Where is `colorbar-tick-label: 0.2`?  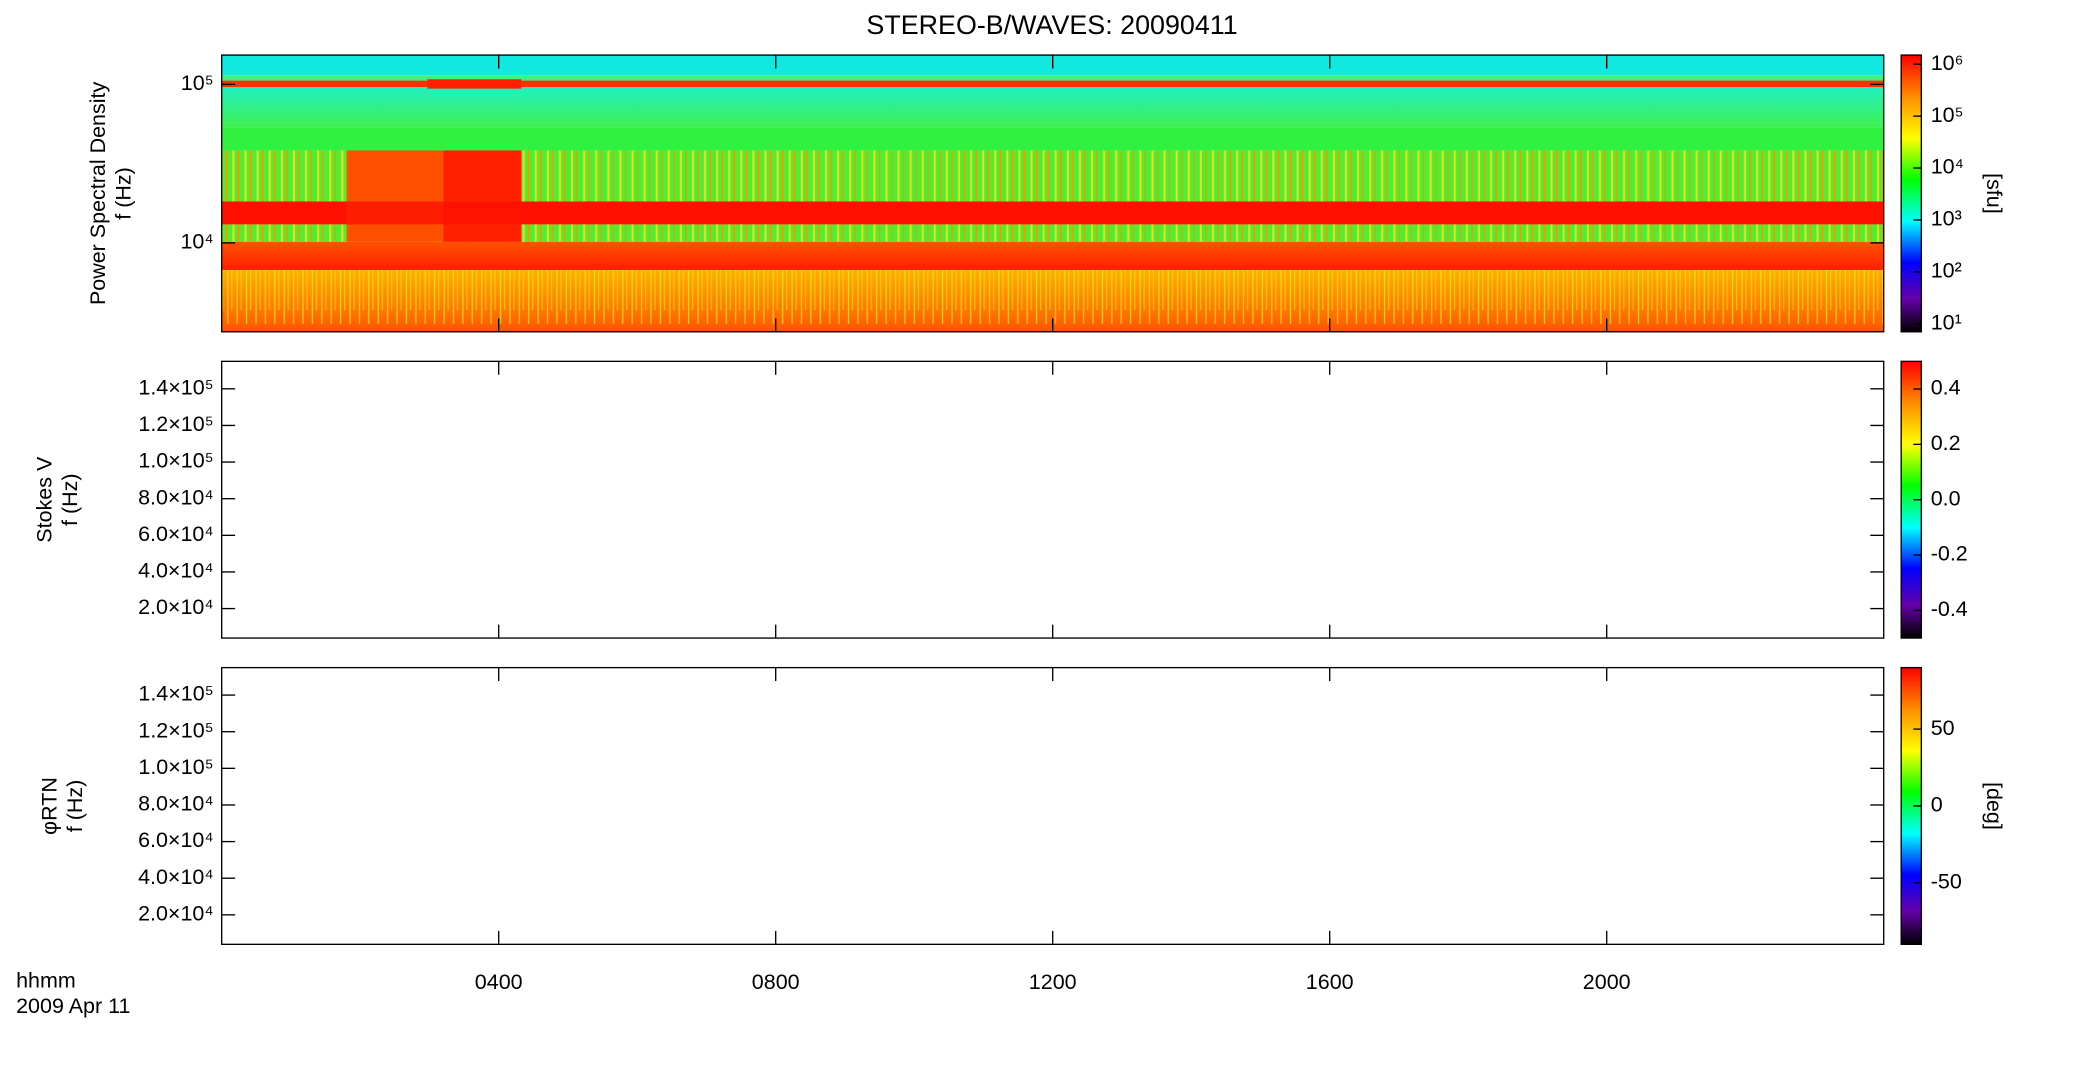
colorbar-tick-label: 0.2 is located at coordinates (1946, 443).